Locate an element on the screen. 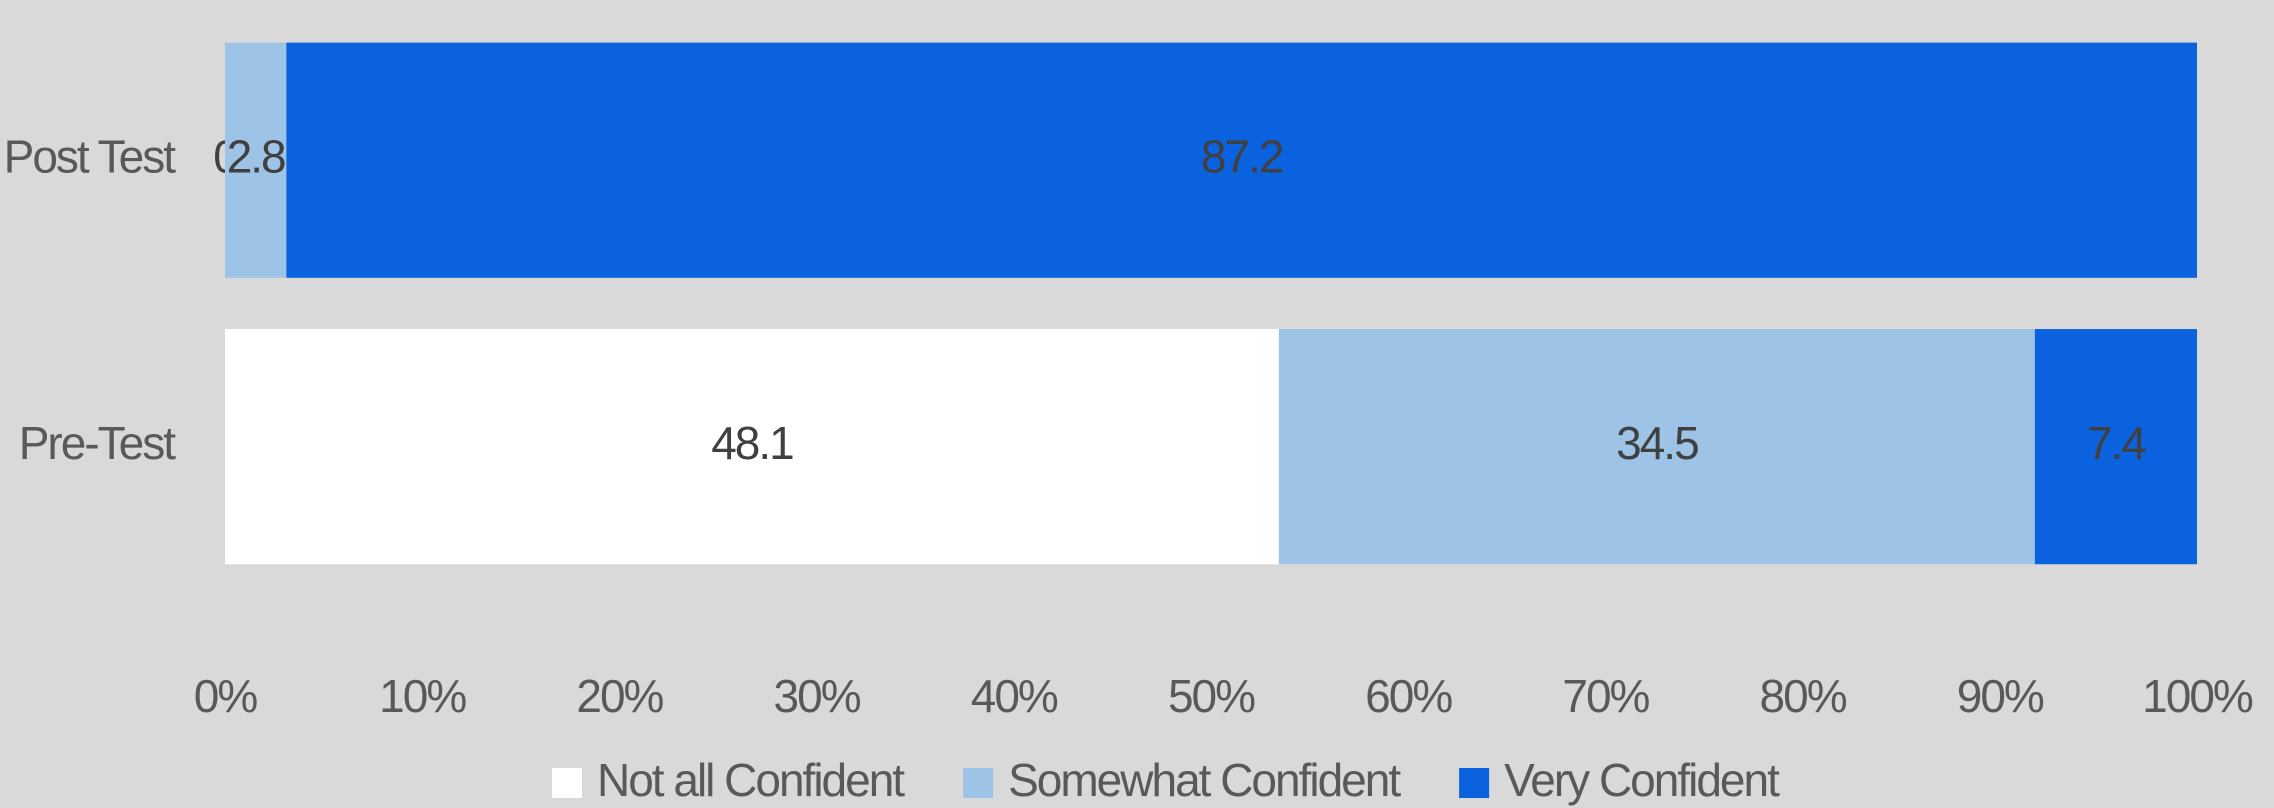  x-tick-label: 60% is located at coordinates (1408, 696).